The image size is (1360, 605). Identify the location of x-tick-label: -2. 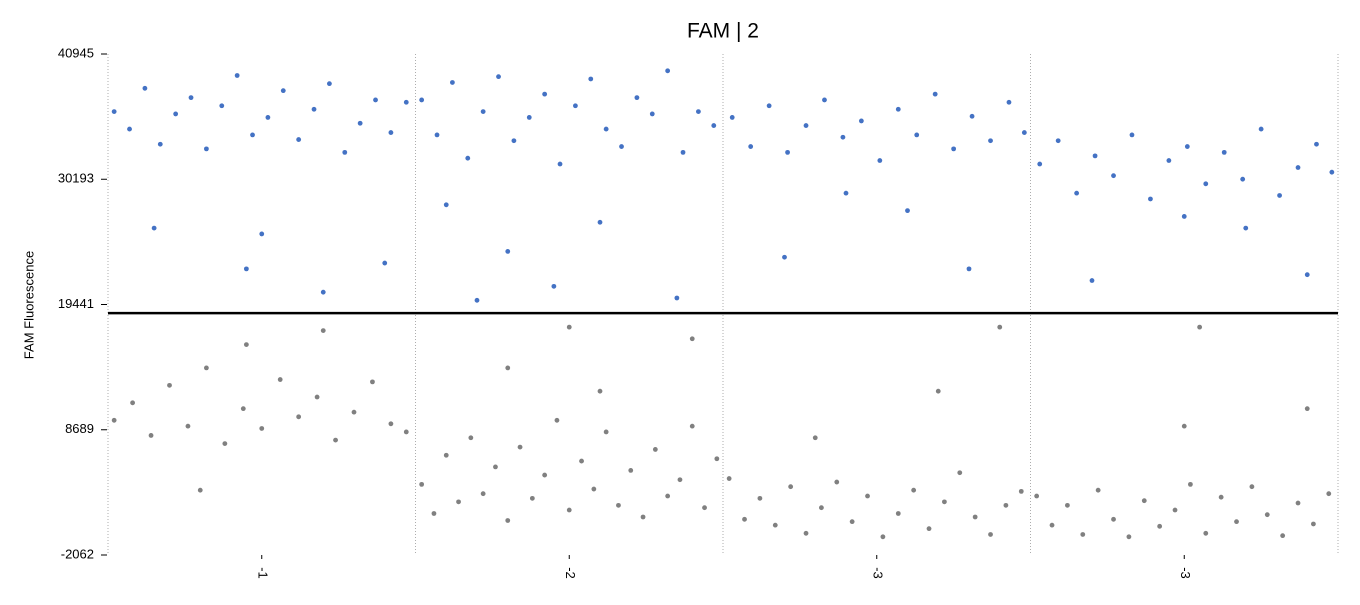
(570, 573).